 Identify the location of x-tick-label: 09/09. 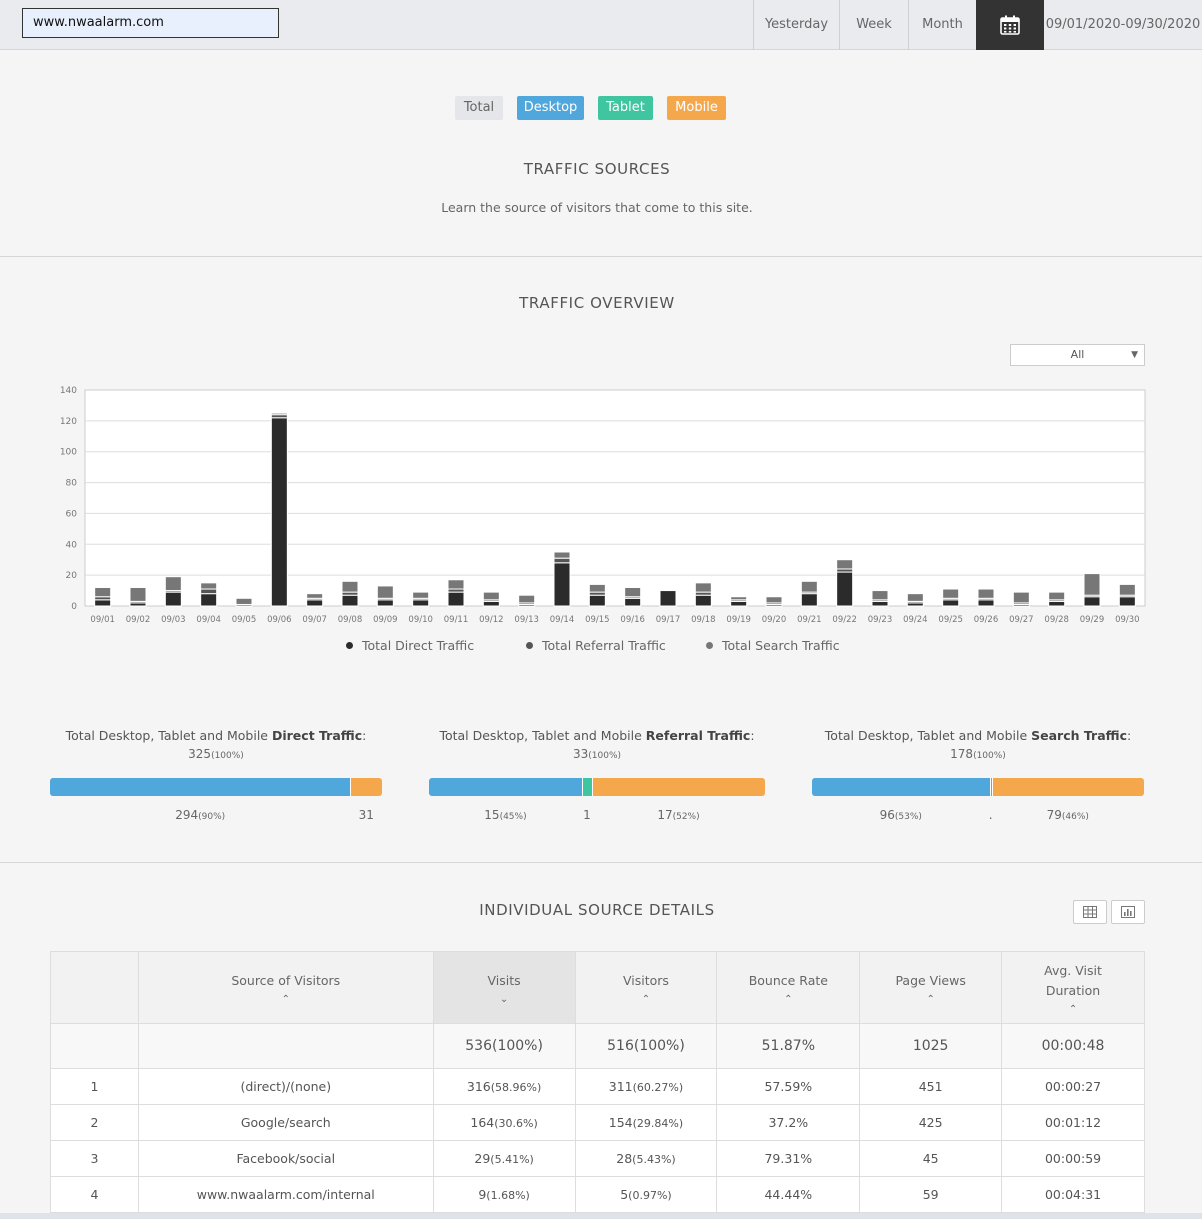
(385, 620).